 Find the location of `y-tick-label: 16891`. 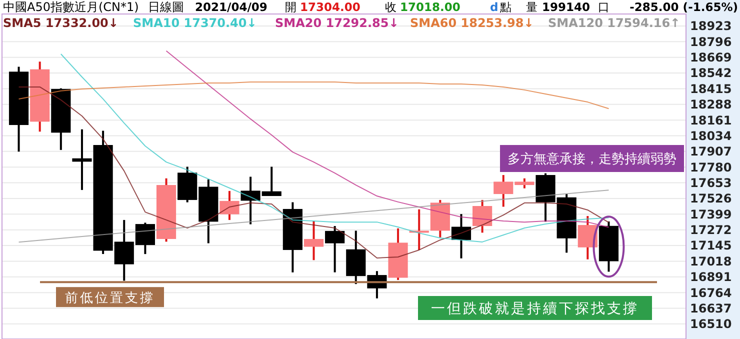

y-tick-label: 16891 is located at coordinates (711, 277).